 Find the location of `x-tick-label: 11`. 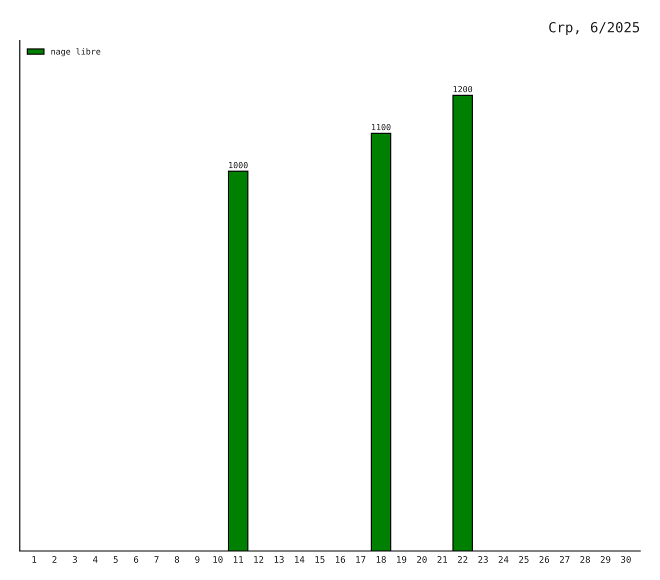

x-tick-label: 11 is located at coordinates (238, 559).